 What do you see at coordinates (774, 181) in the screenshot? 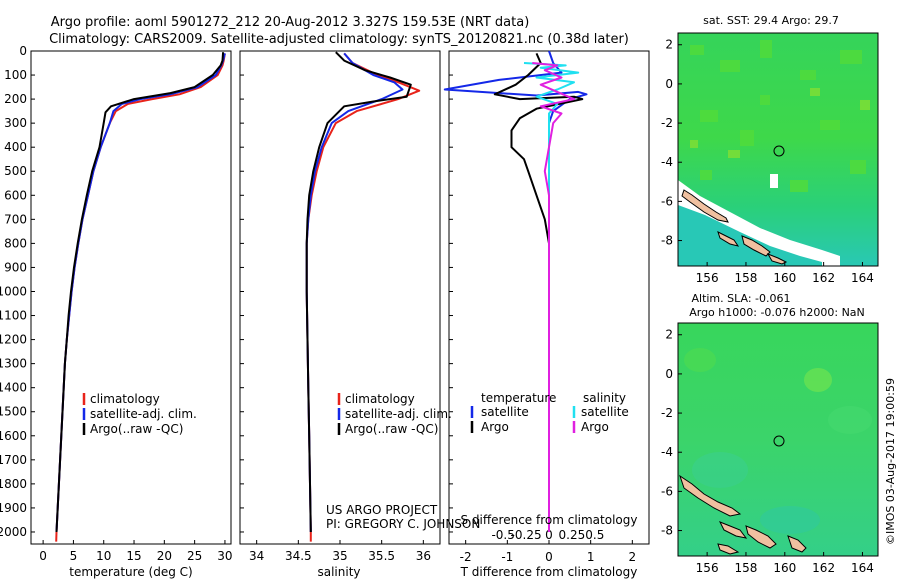
I see `sst-map-cloud-patch` at bounding box center [774, 181].